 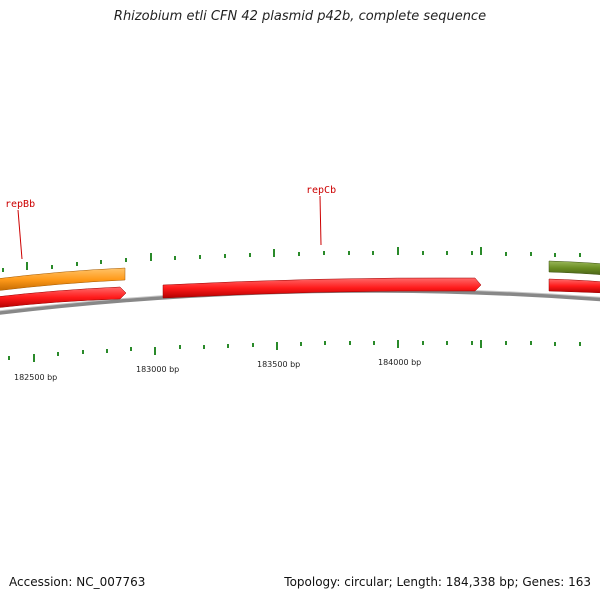 I want to click on label-repBb: repBb, so click(x=20, y=204).